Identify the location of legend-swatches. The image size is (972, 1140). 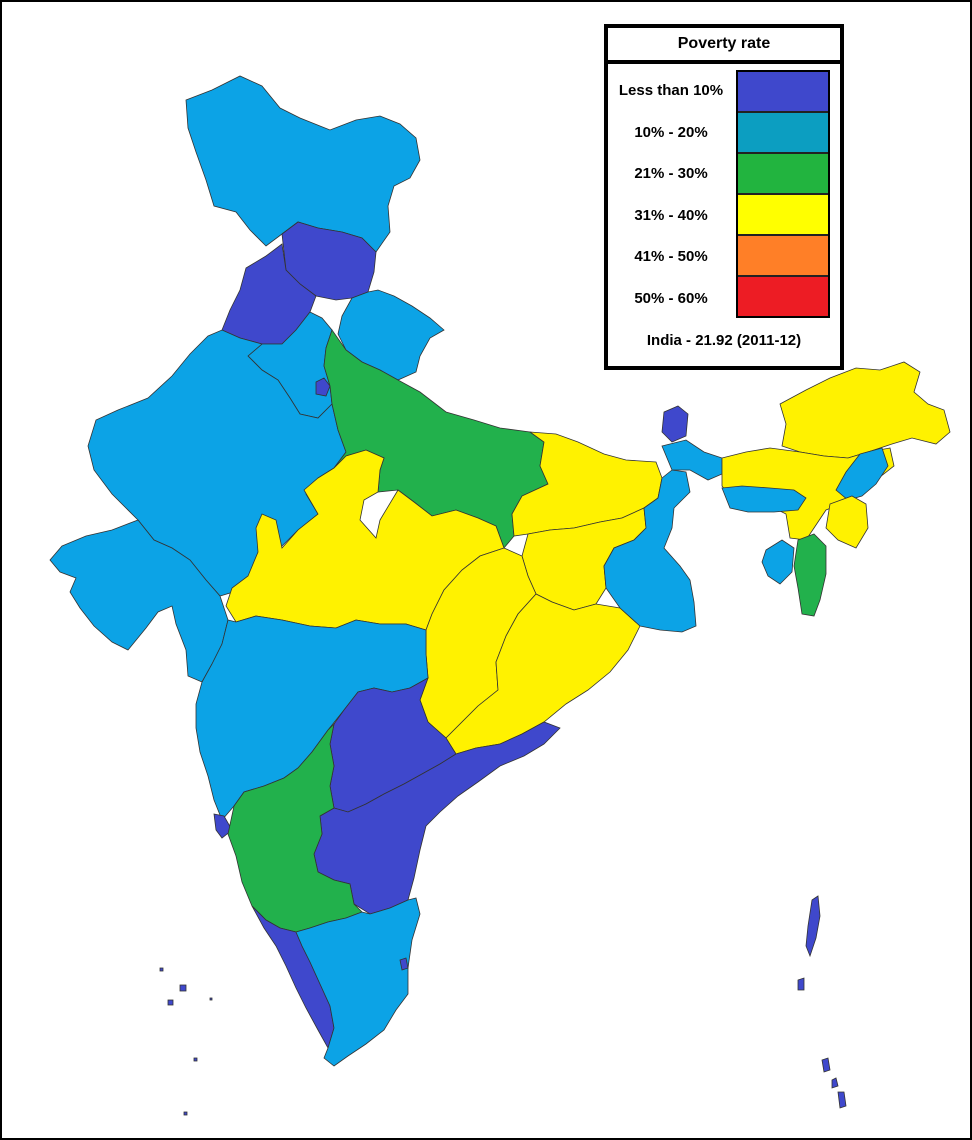
(783, 194).